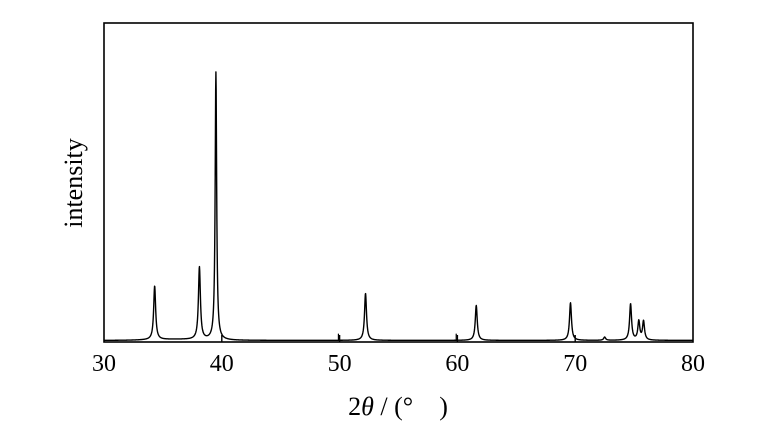 The image size is (757, 436). Describe the element at coordinates (222, 364) in the screenshot. I see `x-tick-label-40: 40` at that location.